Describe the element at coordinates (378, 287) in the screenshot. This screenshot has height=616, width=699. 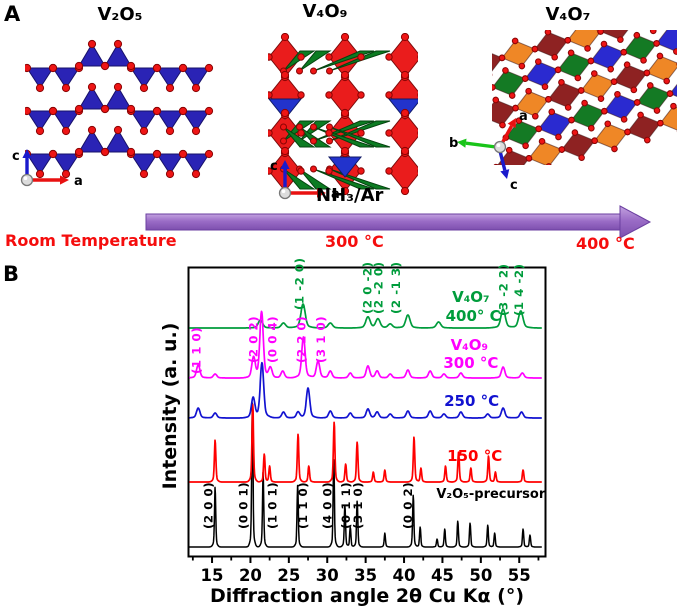
I see `peak-index-label: (2 -2 0)` at that location.